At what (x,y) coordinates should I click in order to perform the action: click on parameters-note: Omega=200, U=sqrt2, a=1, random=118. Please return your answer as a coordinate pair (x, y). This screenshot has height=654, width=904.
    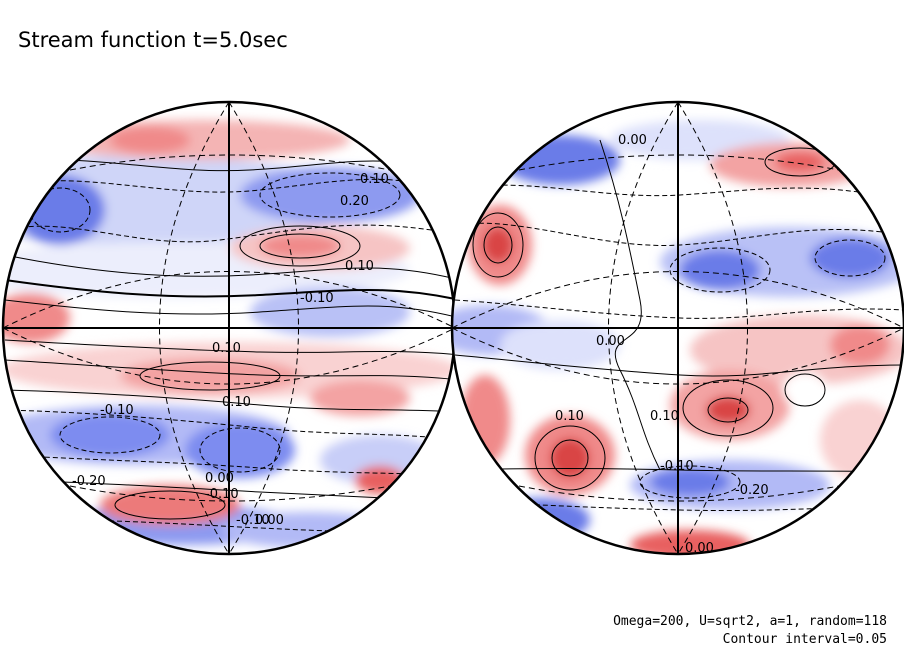
    Looking at the image, I should click on (750, 621).